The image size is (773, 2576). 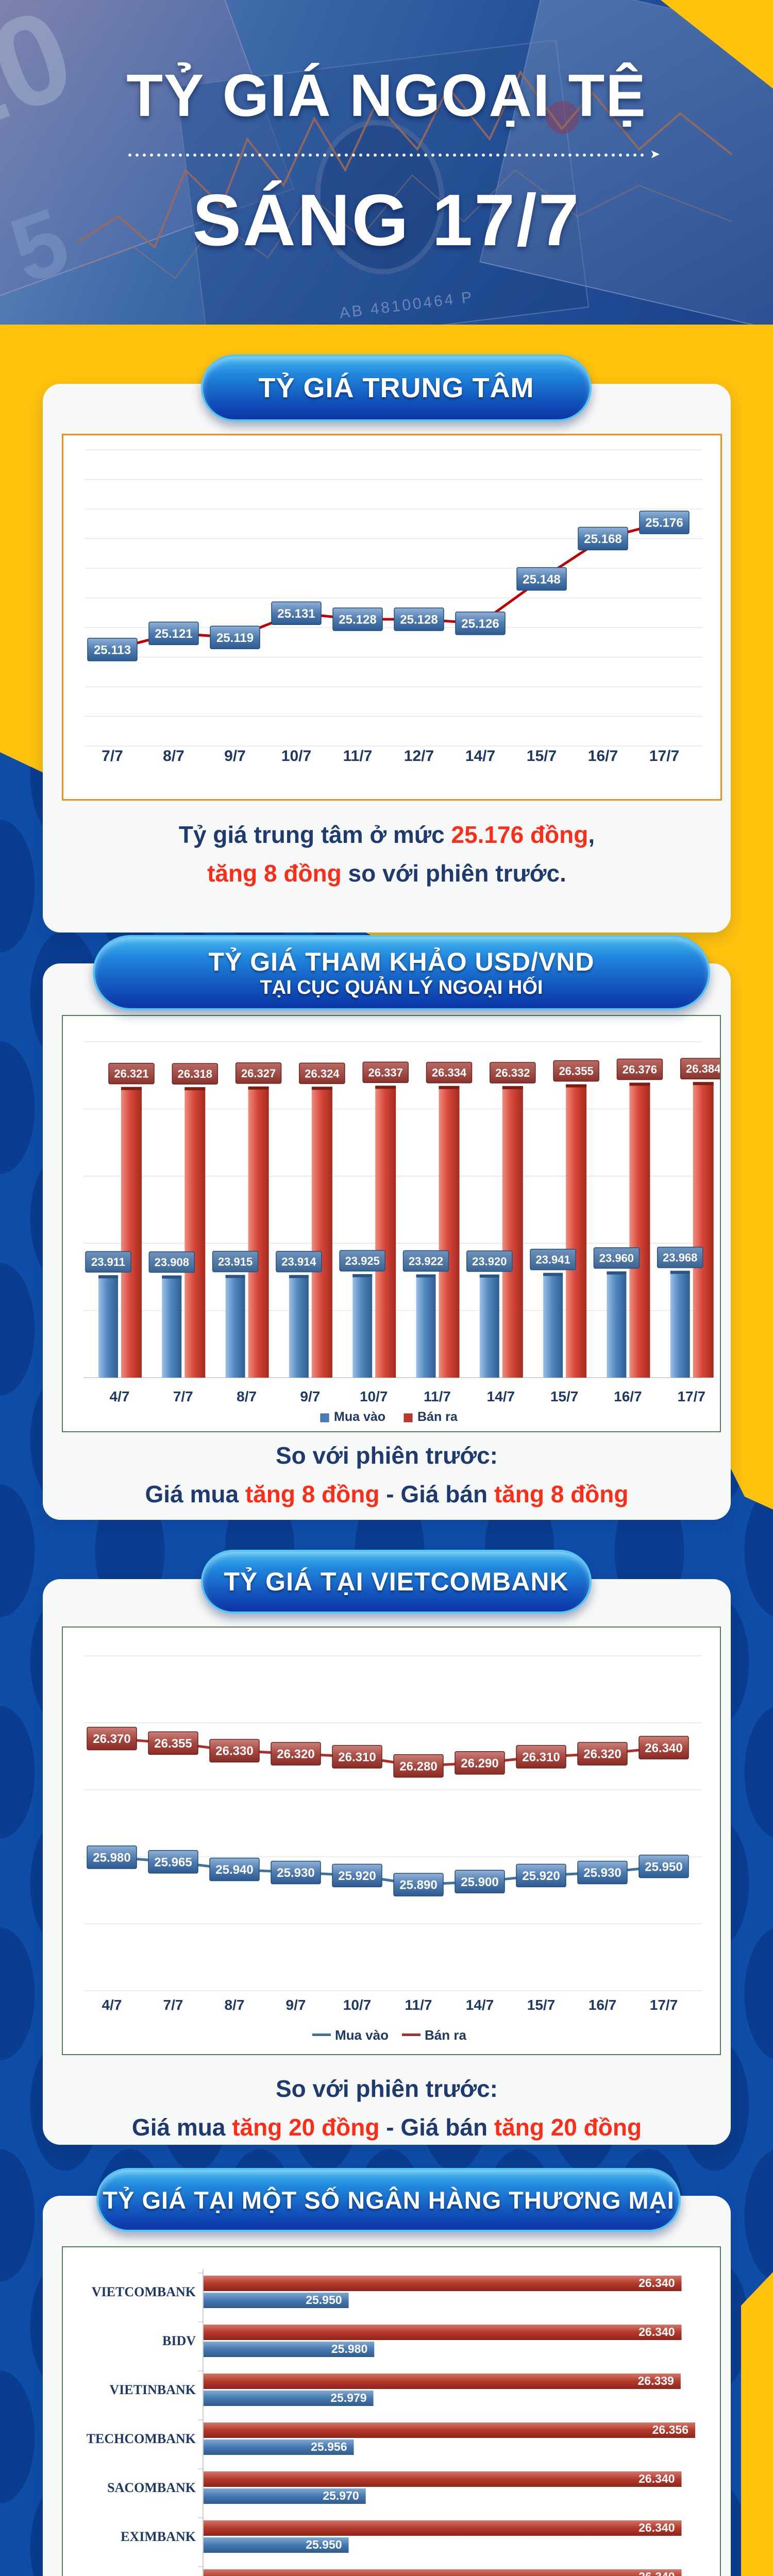 I want to click on svg-text: 25.148, so click(x=541, y=579).